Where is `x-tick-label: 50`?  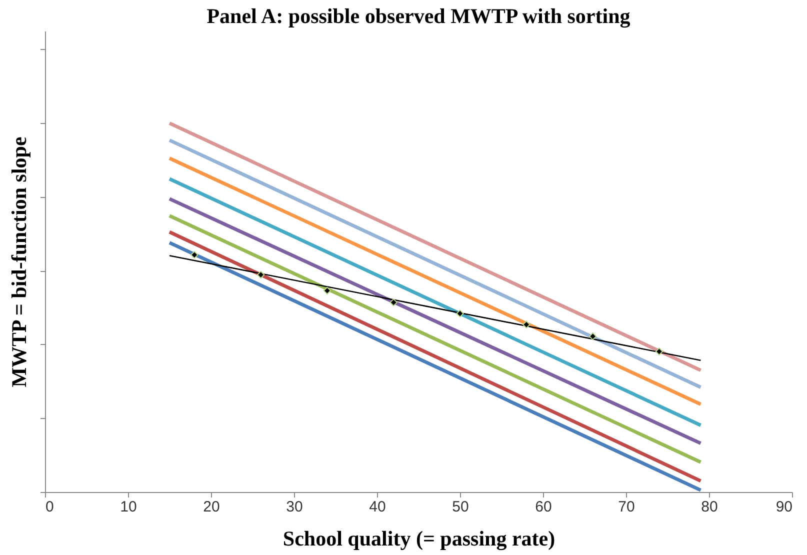
x-tick-label: 50 is located at coordinates (460, 507).